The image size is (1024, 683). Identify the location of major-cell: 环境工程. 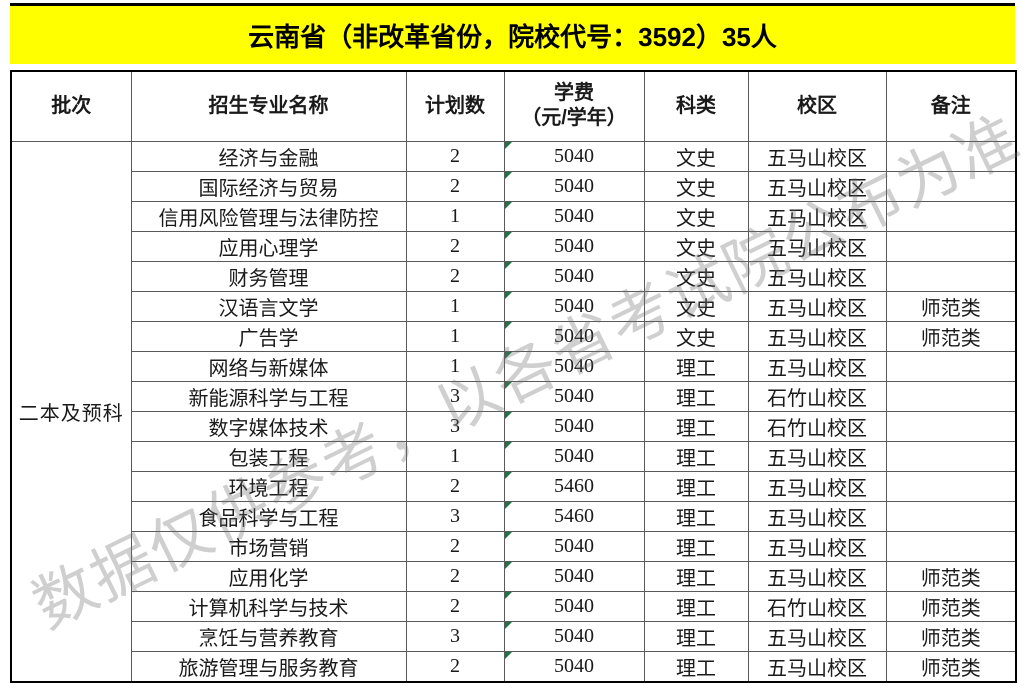
(268, 486).